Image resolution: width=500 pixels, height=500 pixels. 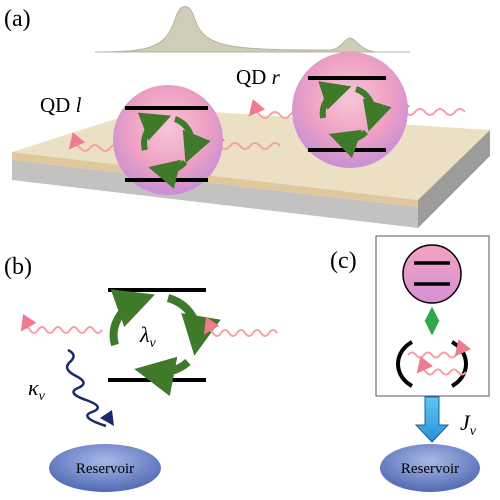 What do you see at coordinates (33, 387) in the screenshot?
I see `symbol: κ` at bounding box center [33, 387].